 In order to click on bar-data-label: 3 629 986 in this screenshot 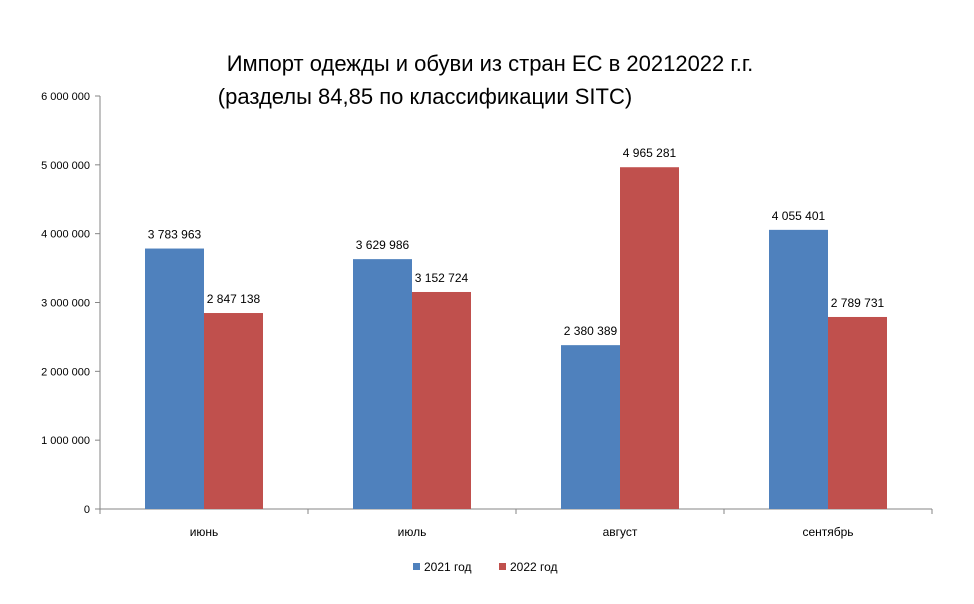, I will do `click(383, 245)`.